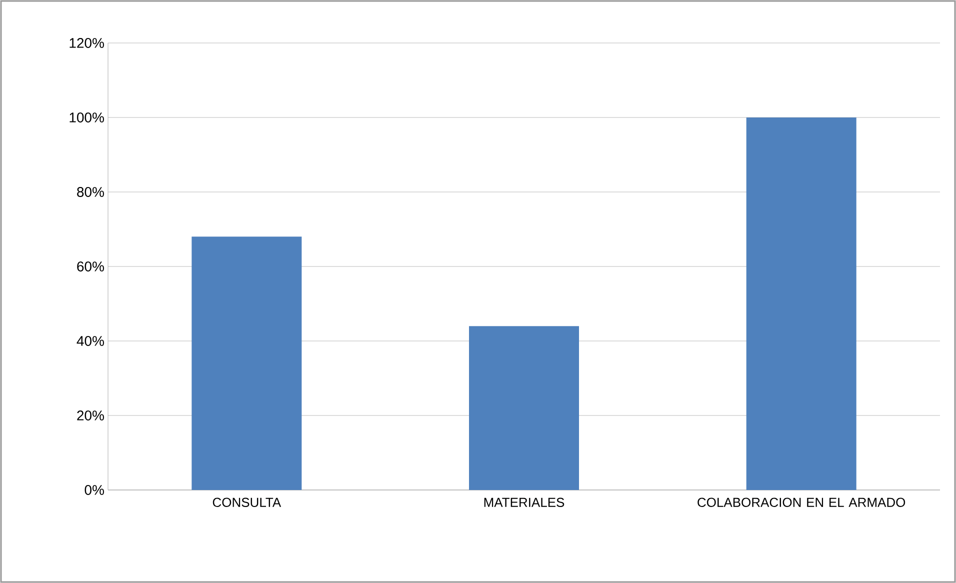 Image resolution: width=956 pixels, height=583 pixels. I want to click on y-tick-label: 120%, so click(87, 43).